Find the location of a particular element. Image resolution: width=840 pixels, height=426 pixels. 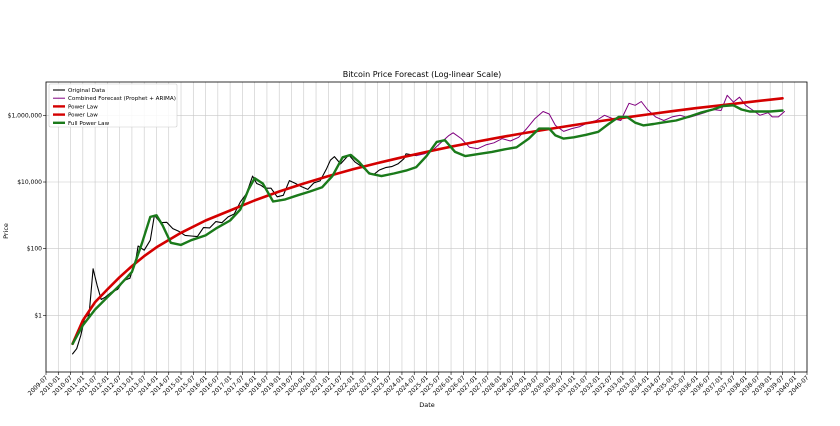

y-axis-ticks: $1 $100 $10,000 $1,000,000 is located at coordinates (27, 215).